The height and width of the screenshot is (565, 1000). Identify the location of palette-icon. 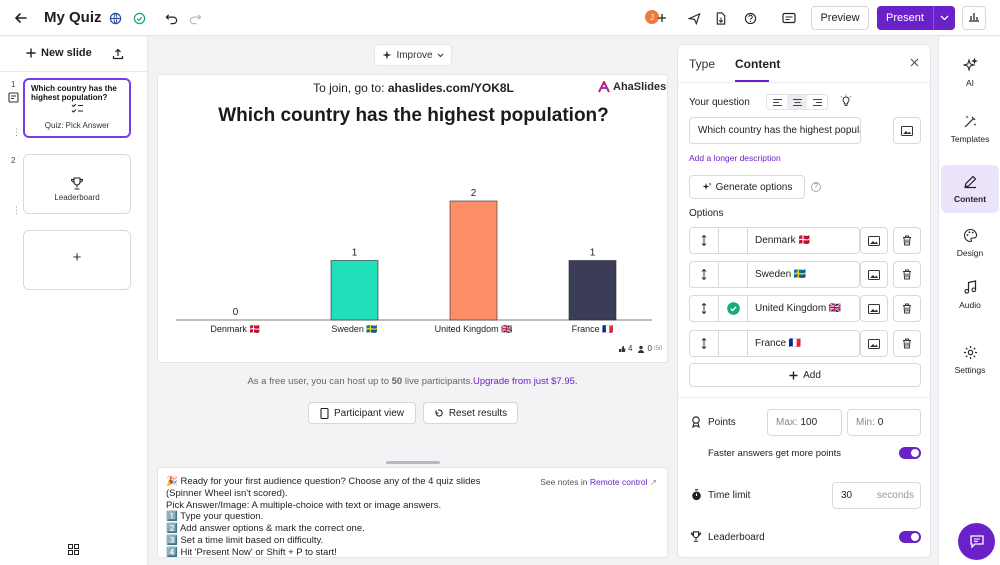
(970, 236).